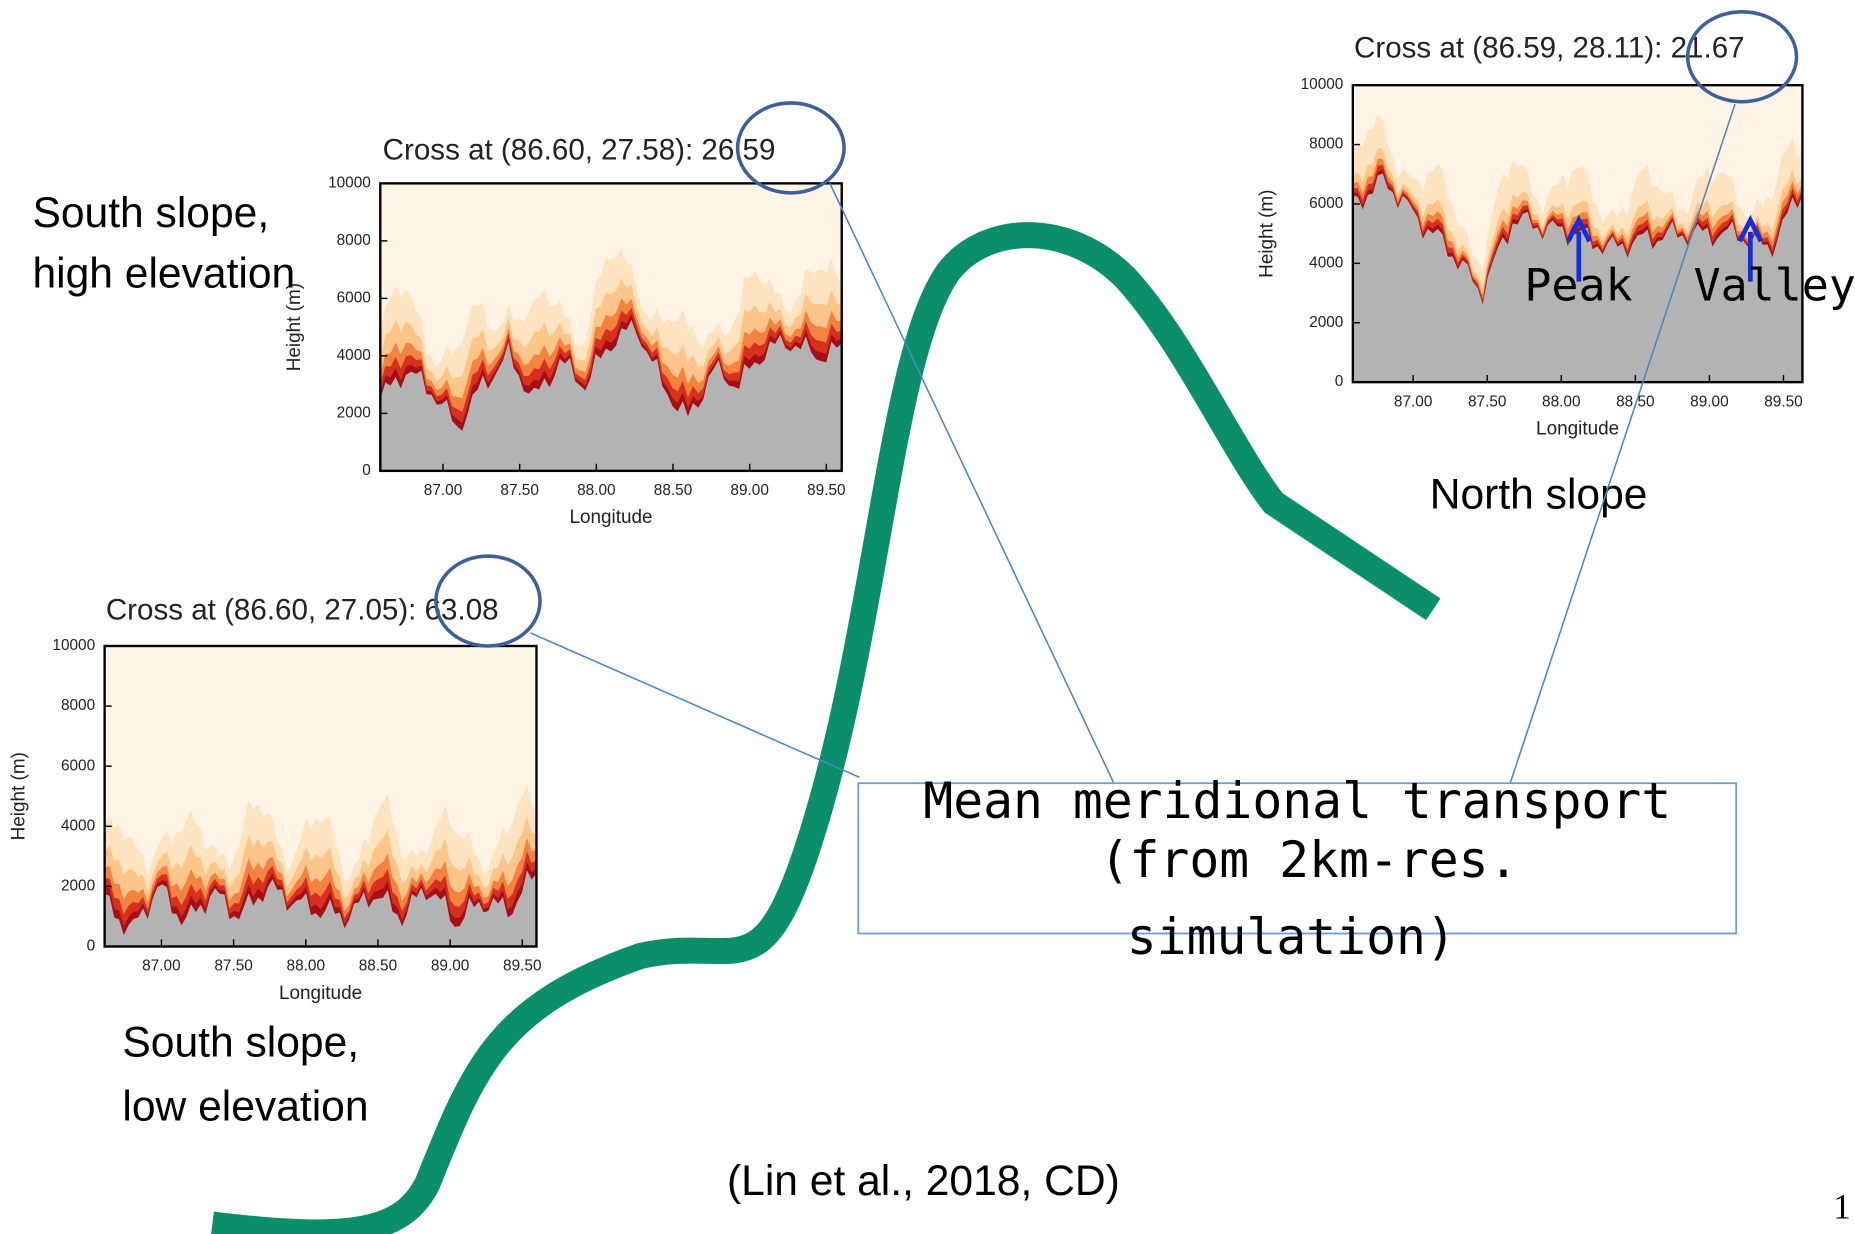  What do you see at coordinates (1297, 801) in the screenshot?
I see `box-text: Mean meridional transport` at bounding box center [1297, 801].